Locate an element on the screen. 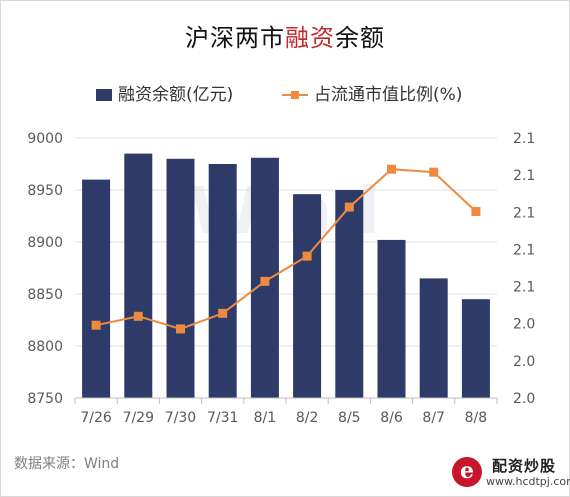 The height and width of the screenshot is (497, 570). x-tick-label: 7/26 is located at coordinates (96, 418).